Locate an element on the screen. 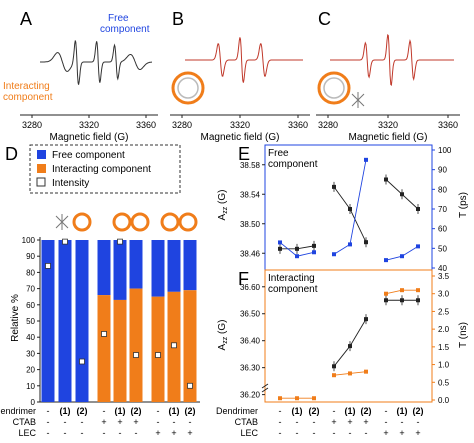 The height and width of the screenshot is (443, 474). epr-panel-a: A Free component Interacting component is located at coordinates (80, 62).